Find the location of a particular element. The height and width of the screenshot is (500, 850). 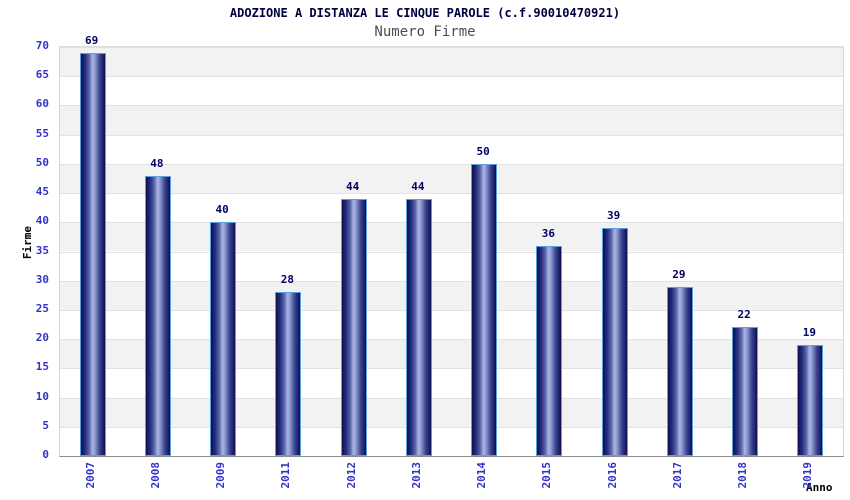

bar-2015 is located at coordinates (549, 350).